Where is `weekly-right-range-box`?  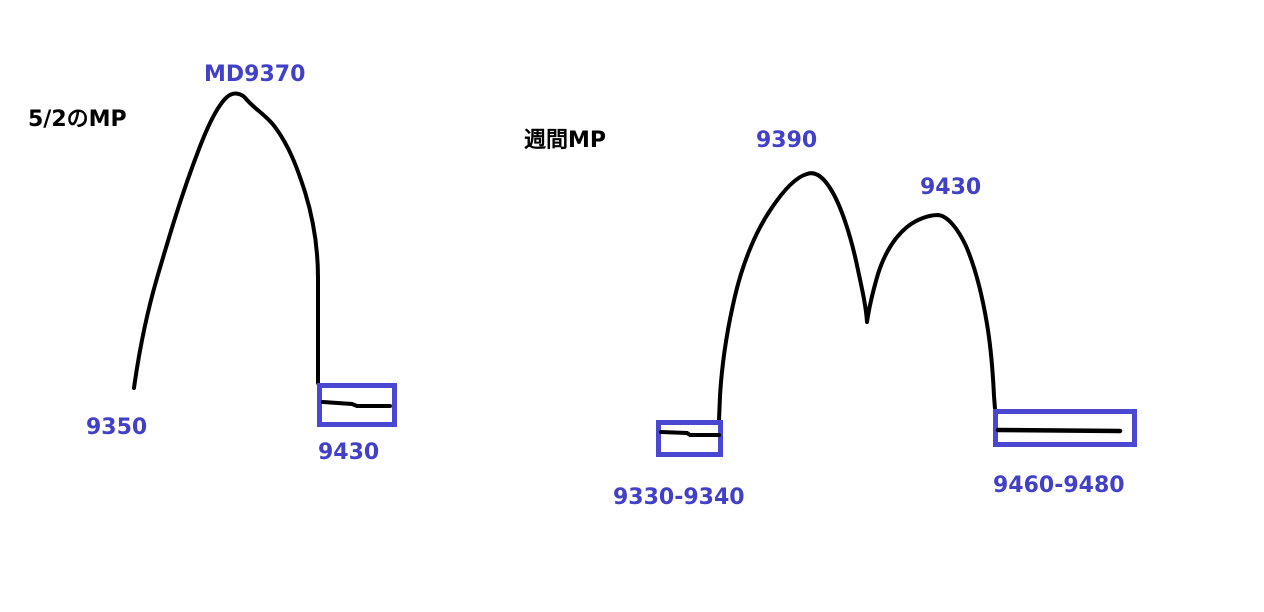 weekly-right-range-box is located at coordinates (1065, 428).